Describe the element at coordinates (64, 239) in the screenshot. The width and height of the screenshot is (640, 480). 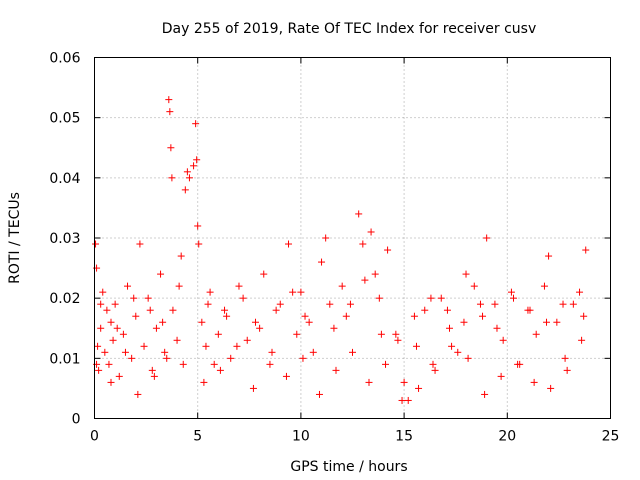
I see `y-tick-label: 0.03` at that location.